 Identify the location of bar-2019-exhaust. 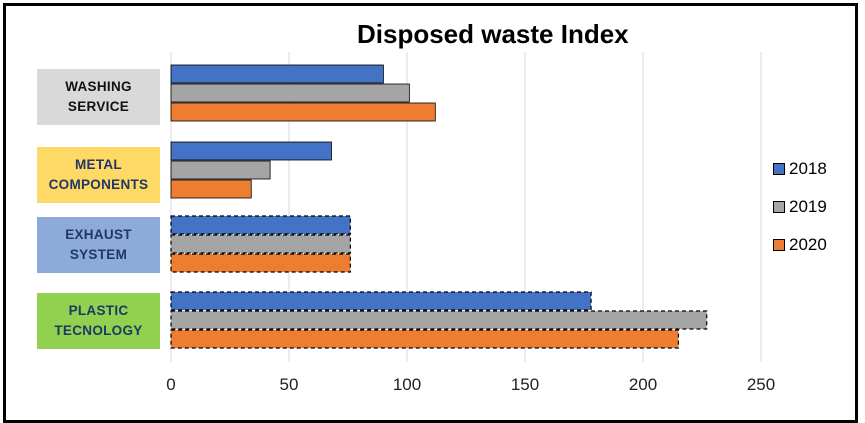
(260, 244).